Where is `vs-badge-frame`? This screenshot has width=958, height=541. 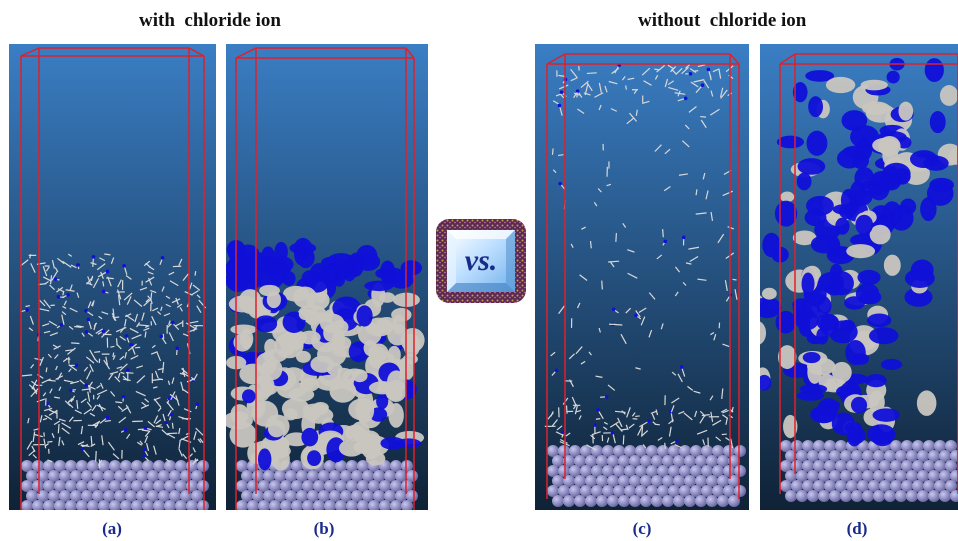 vs-badge-frame is located at coordinates (481, 261).